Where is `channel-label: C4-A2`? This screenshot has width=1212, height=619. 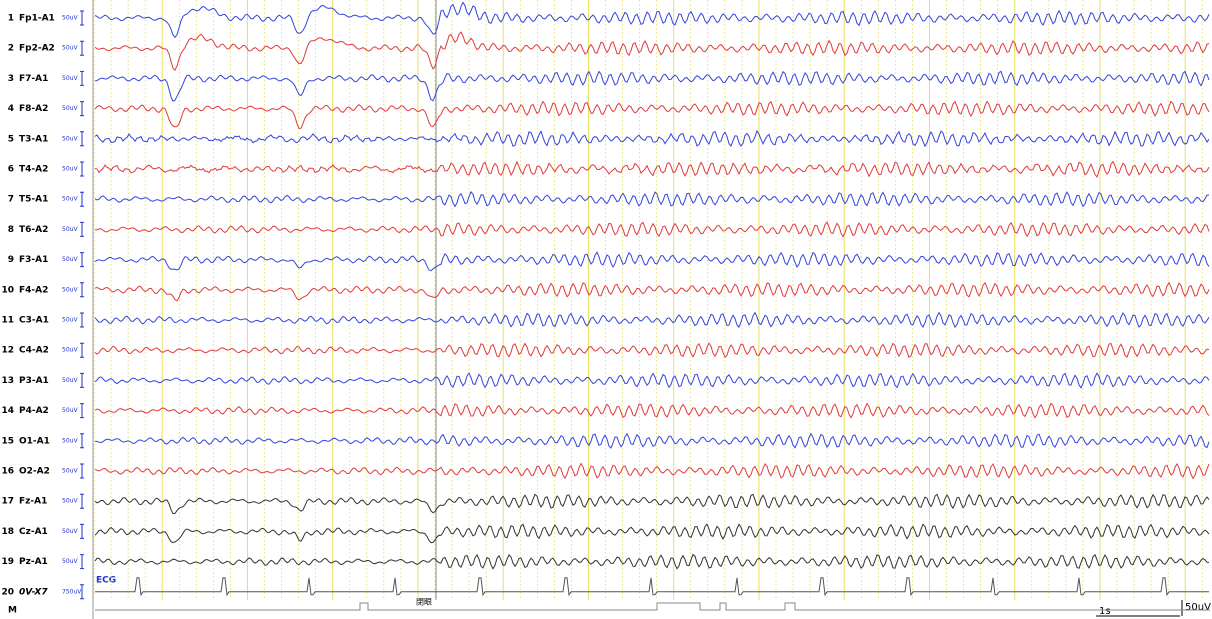 channel-label: C4-A2 is located at coordinates (34, 351).